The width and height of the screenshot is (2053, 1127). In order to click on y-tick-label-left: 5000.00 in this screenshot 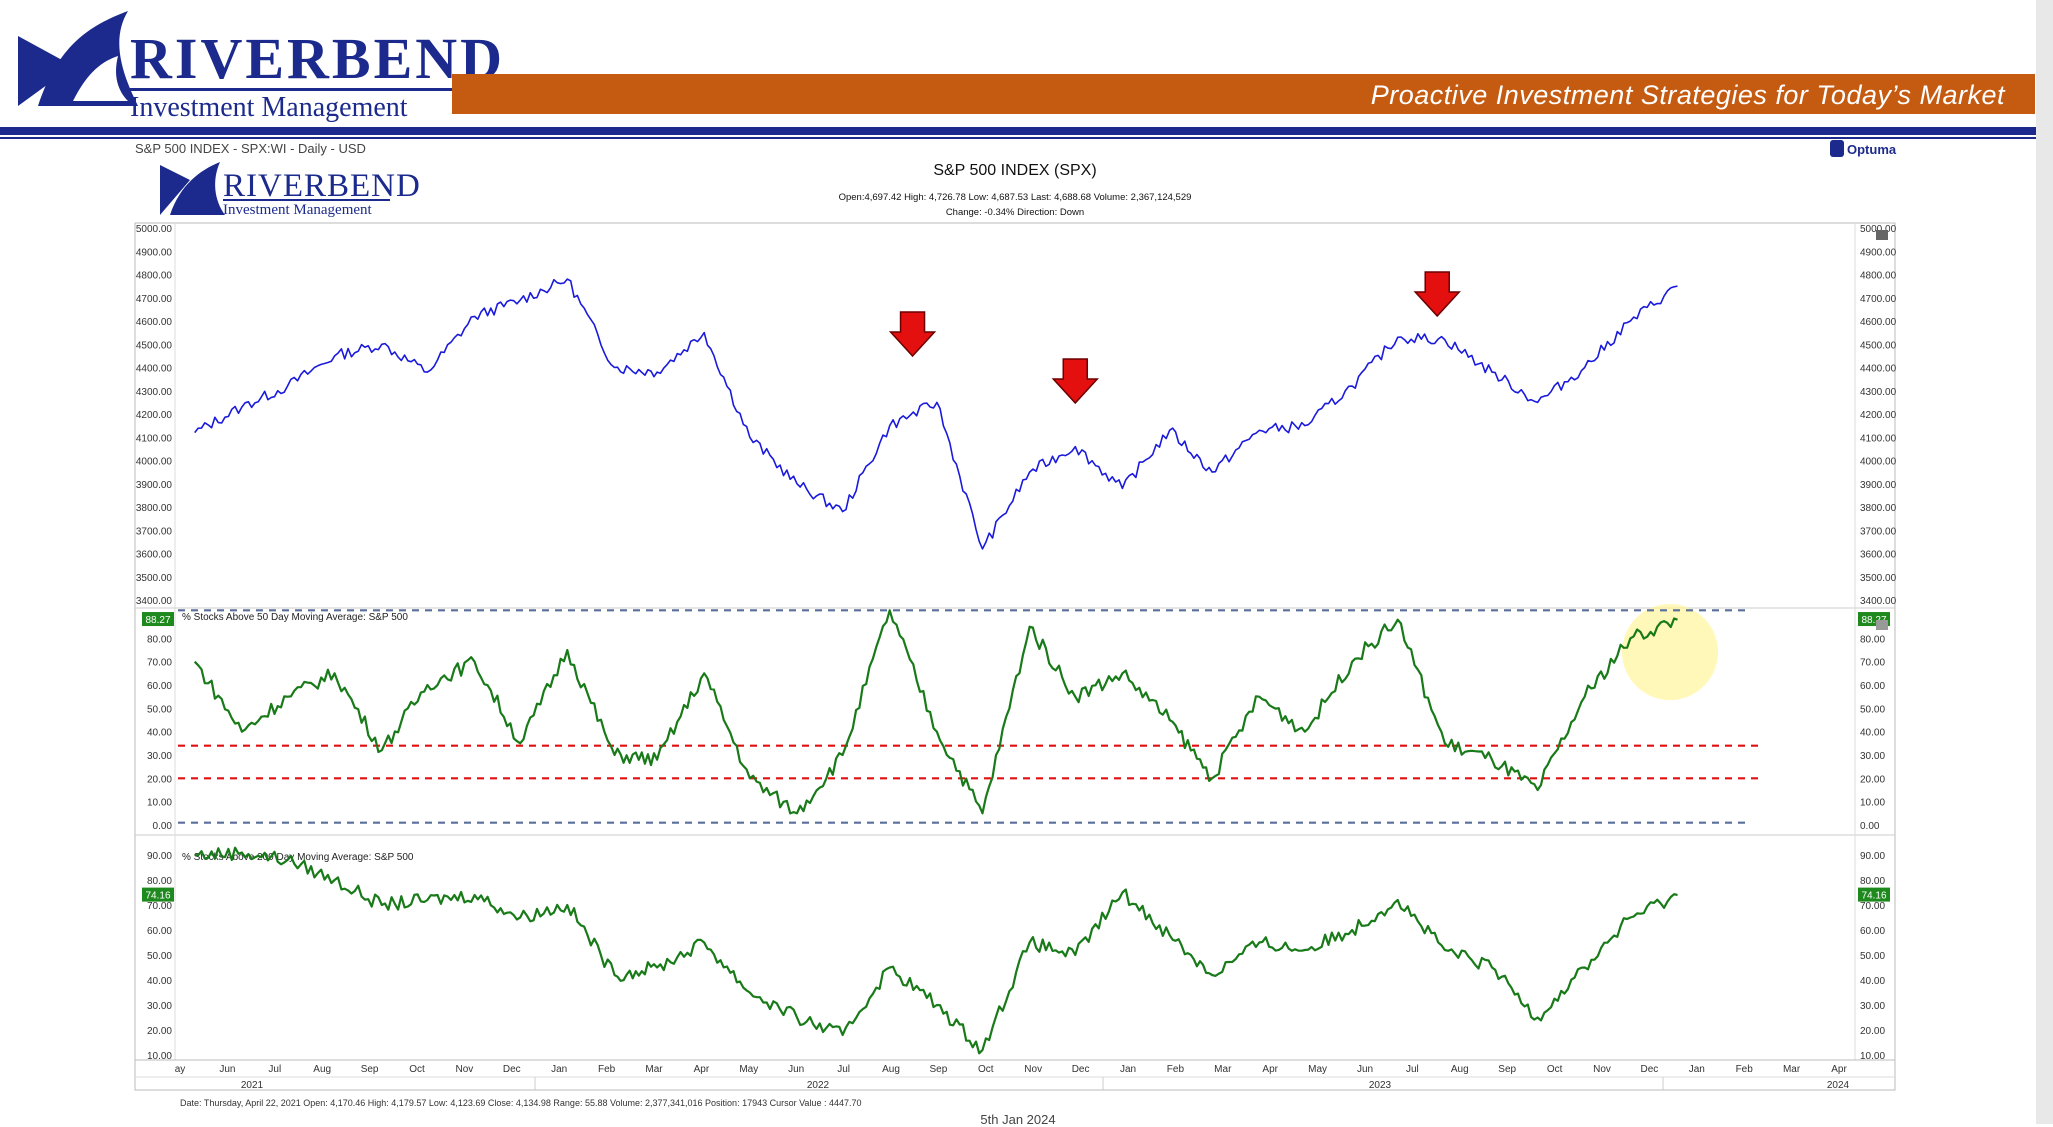, I will do `click(154, 229)`.